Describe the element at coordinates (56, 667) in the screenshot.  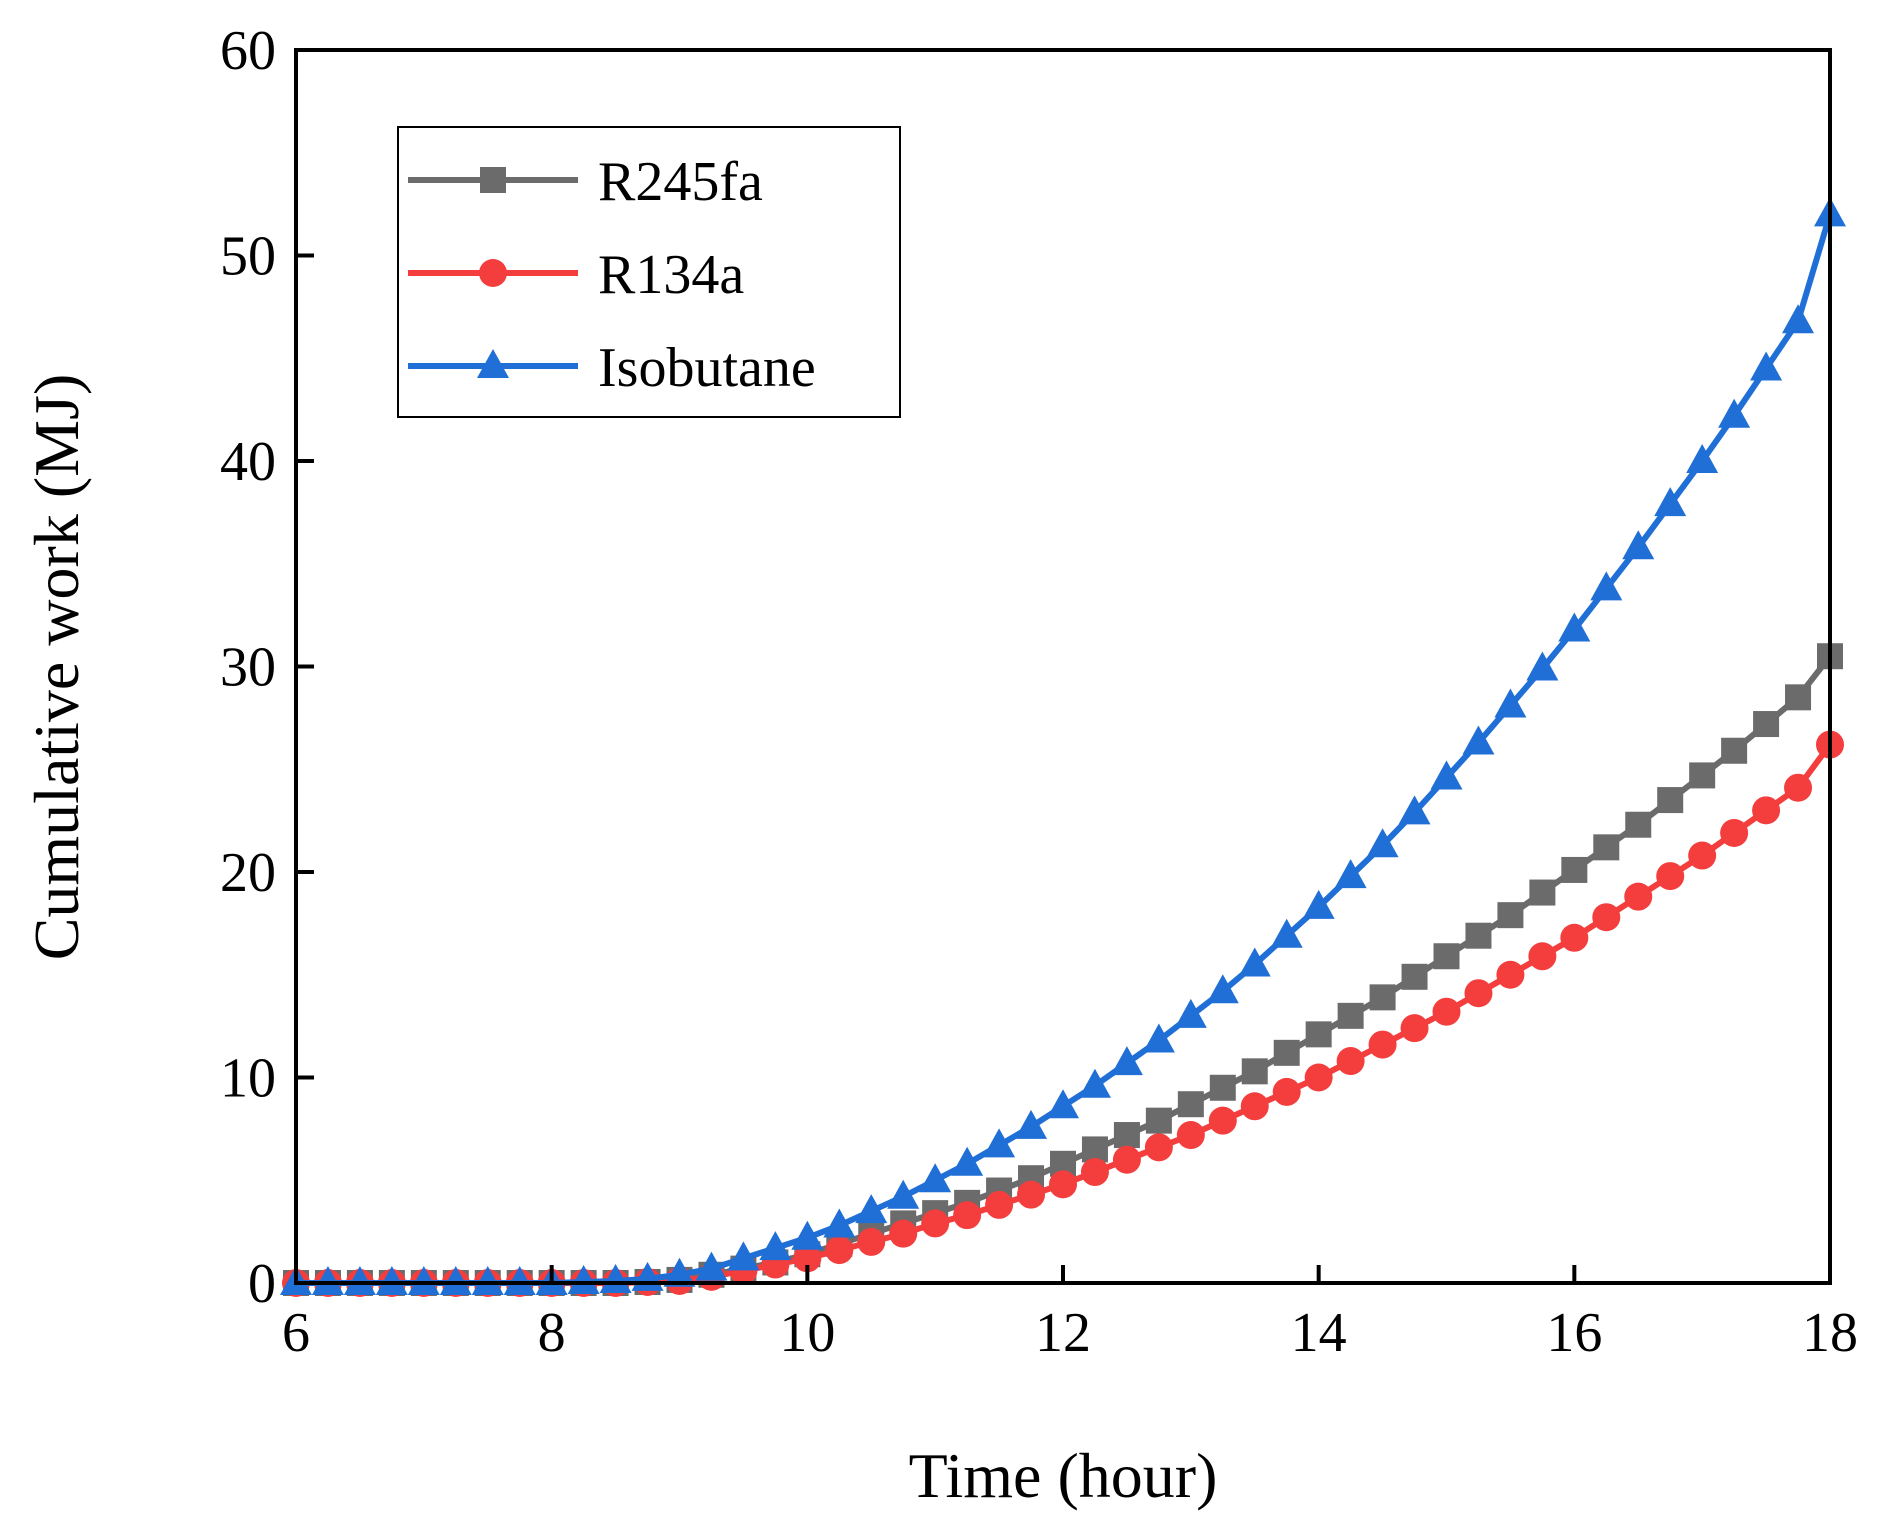
I see `y-axis-title: Cumulative work (MJ)` at that location.